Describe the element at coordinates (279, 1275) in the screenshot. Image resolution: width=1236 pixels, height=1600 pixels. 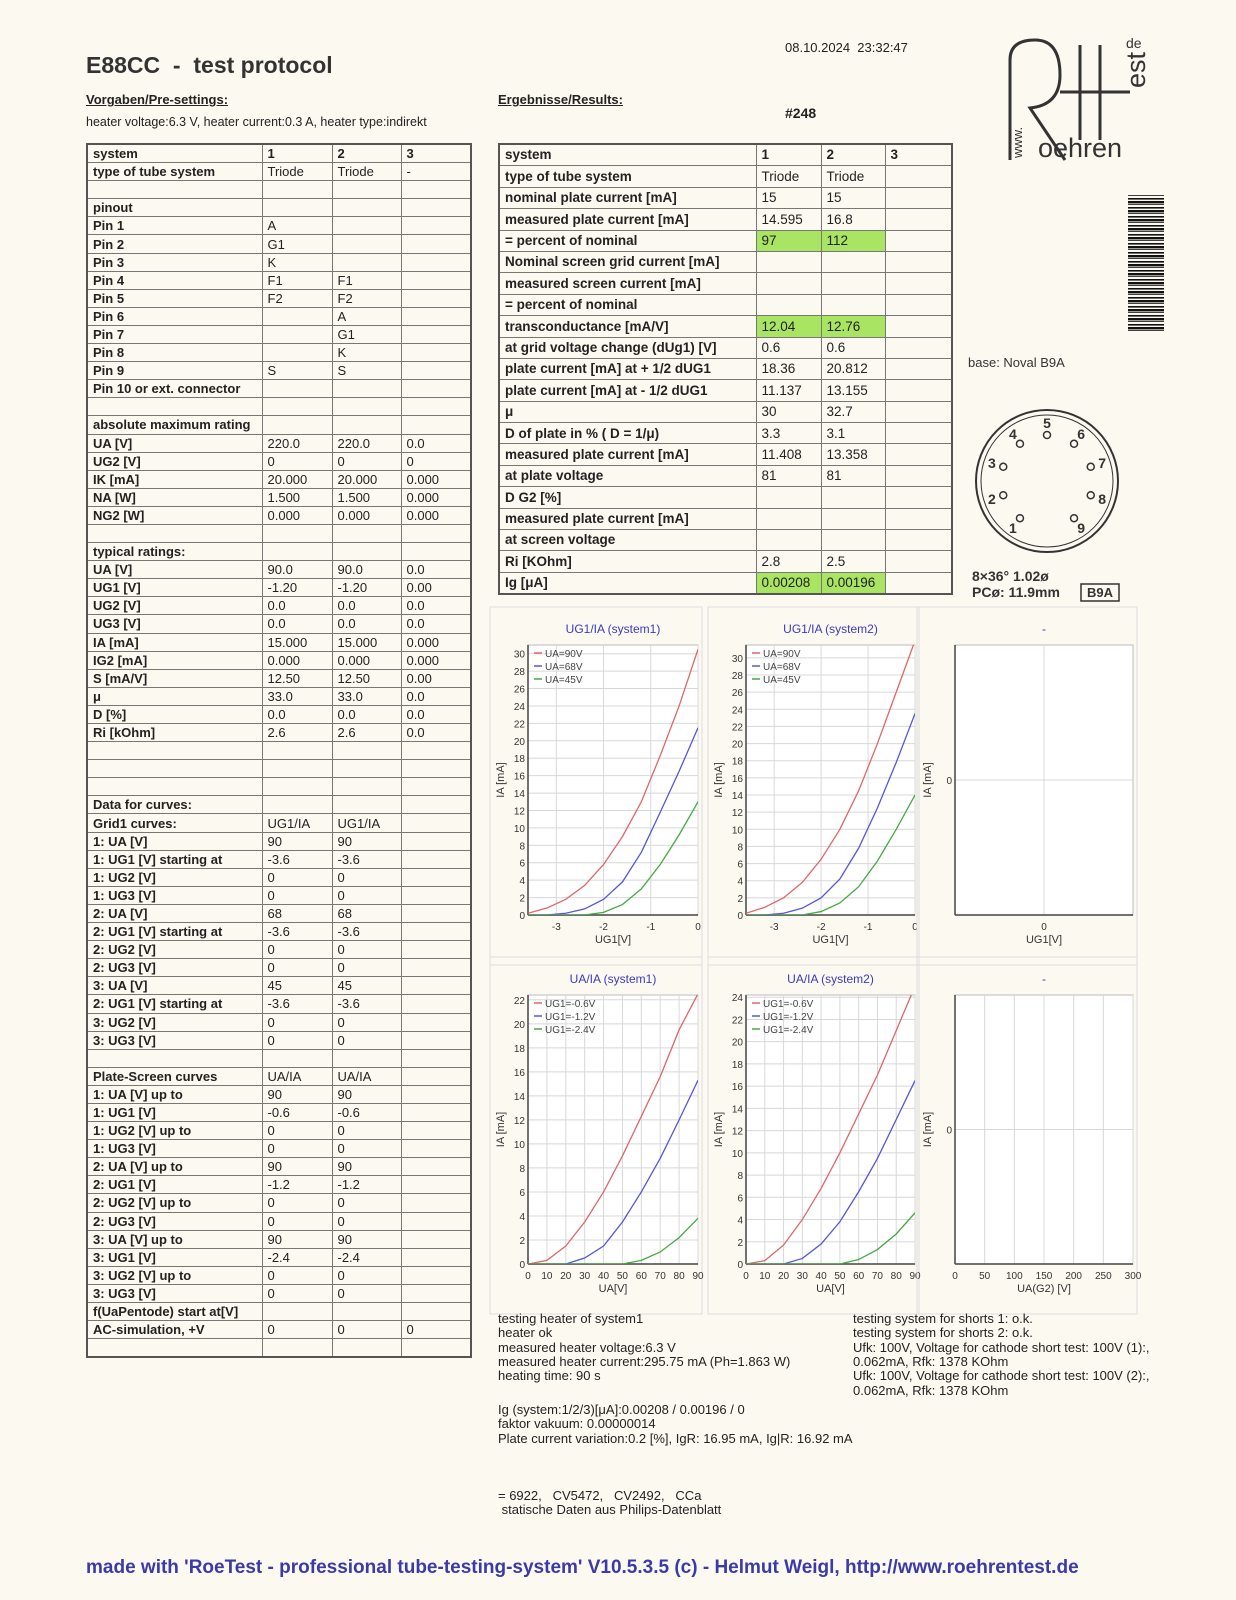
I see `table-row: 3: UG2 [V] up to 0 0` at that location.